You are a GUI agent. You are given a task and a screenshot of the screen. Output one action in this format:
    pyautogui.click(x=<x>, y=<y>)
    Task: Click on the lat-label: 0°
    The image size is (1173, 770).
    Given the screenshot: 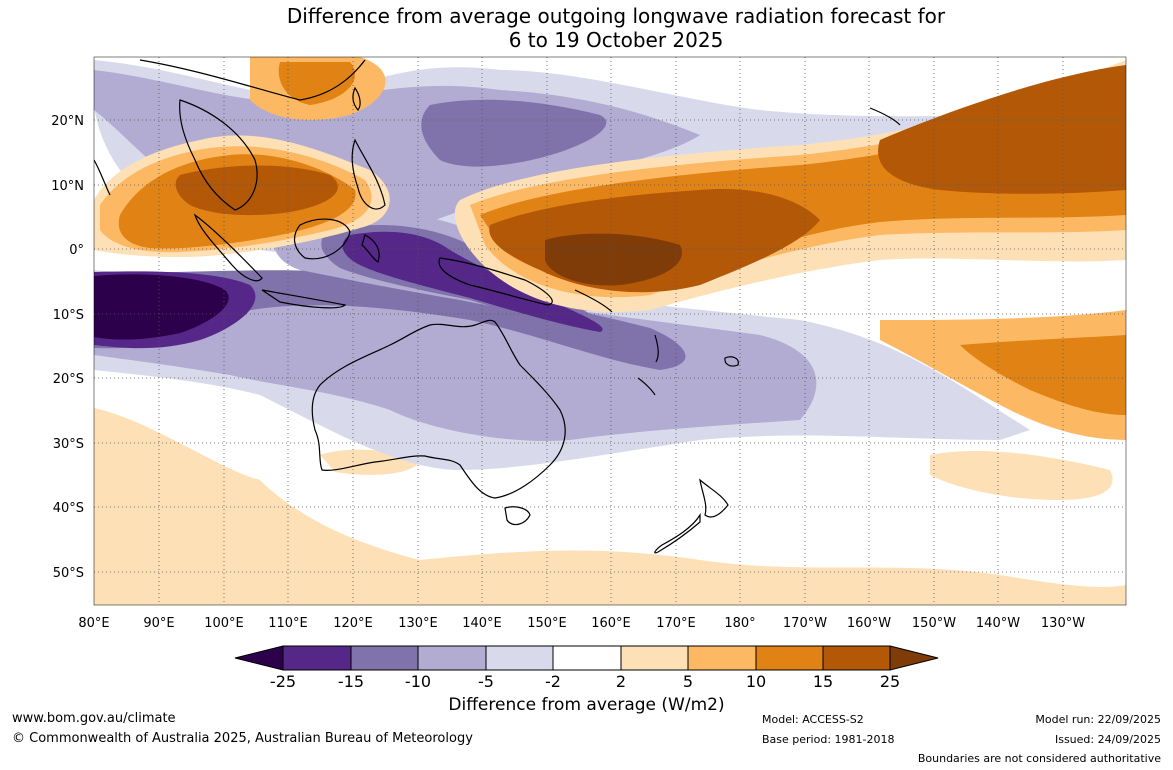 What is the action you would take?
    pyautogui.click(x=76, y=250)
    